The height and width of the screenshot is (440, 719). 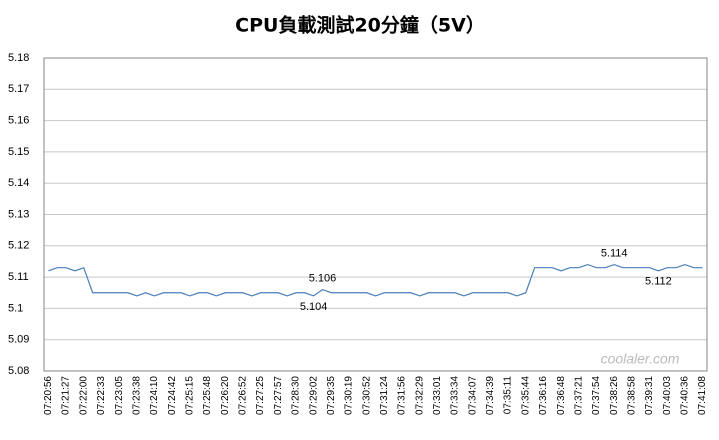 What do you see at coordinates (360, 25) in the screenshot?
I see `chart-title: CPU負載測試20分鐘（5V）` at bounding box center [360, 25].